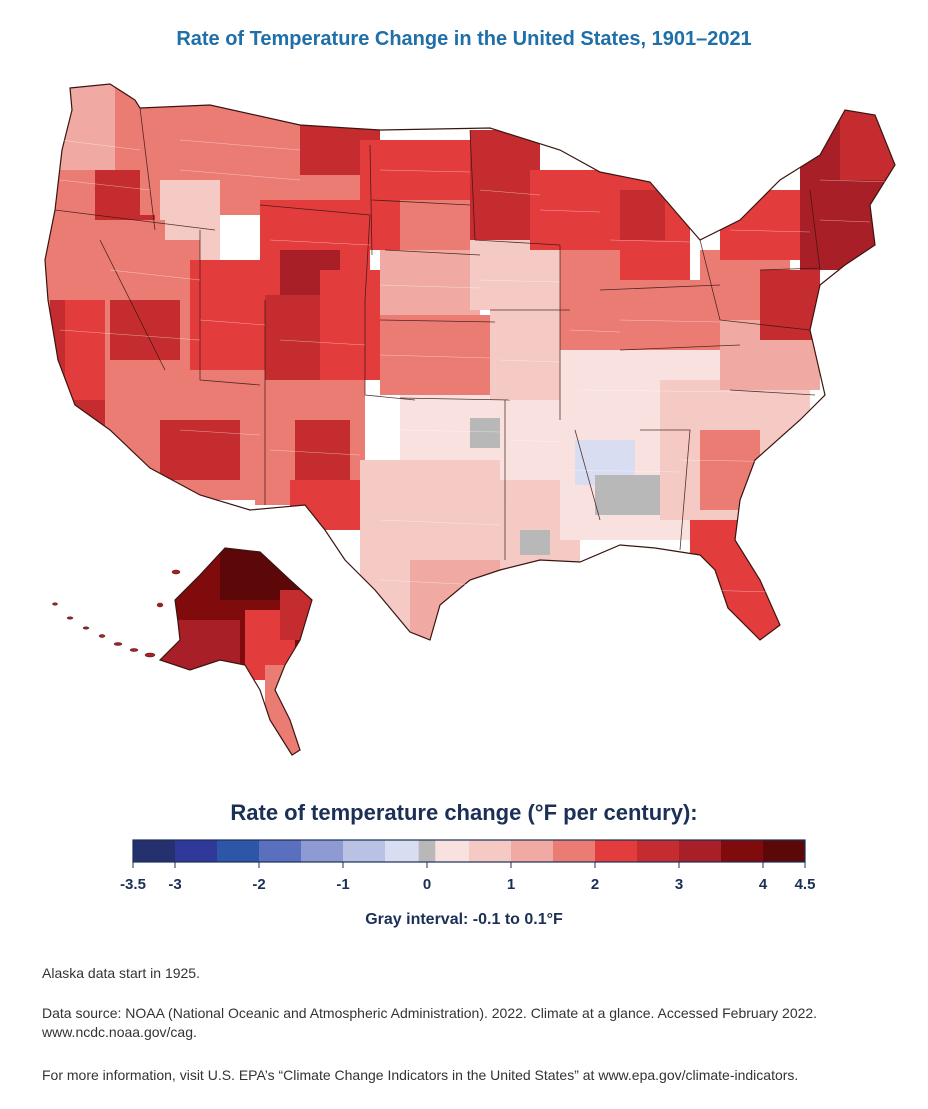 The image size is (928, 1109). I want to click on aleutian-islands, so click(116, 613).